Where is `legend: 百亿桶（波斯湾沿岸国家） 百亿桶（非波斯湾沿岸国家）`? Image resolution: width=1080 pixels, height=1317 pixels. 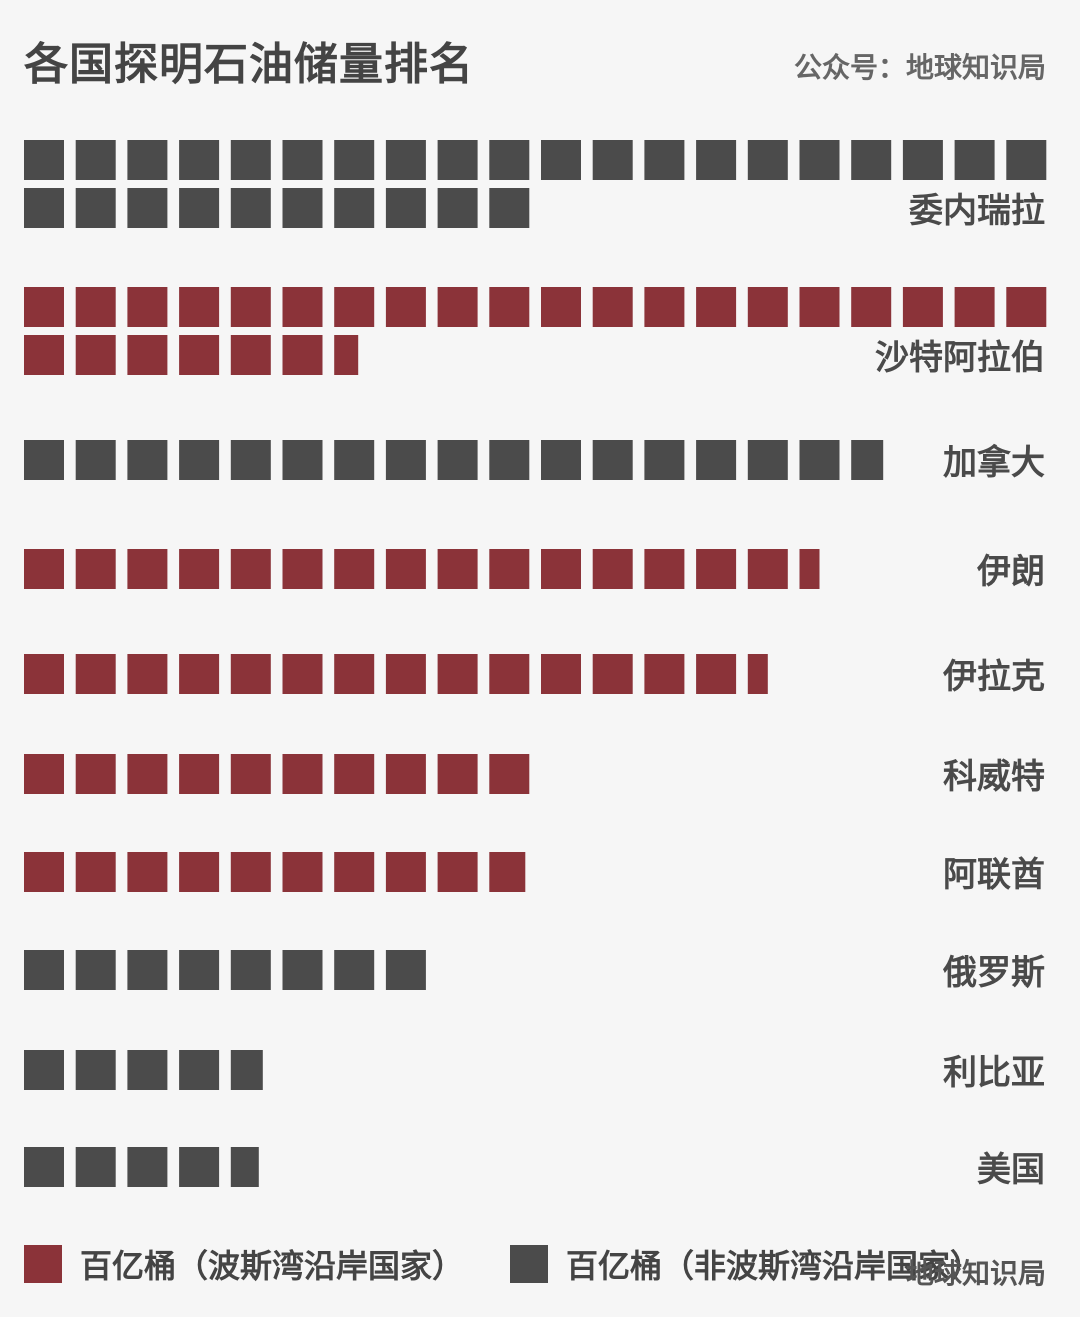
legend: 百亿桶（波斯湾沿岸国家） 百亿桶（非波斯湾沿岸国家） is located at coordinates (526, 1264).